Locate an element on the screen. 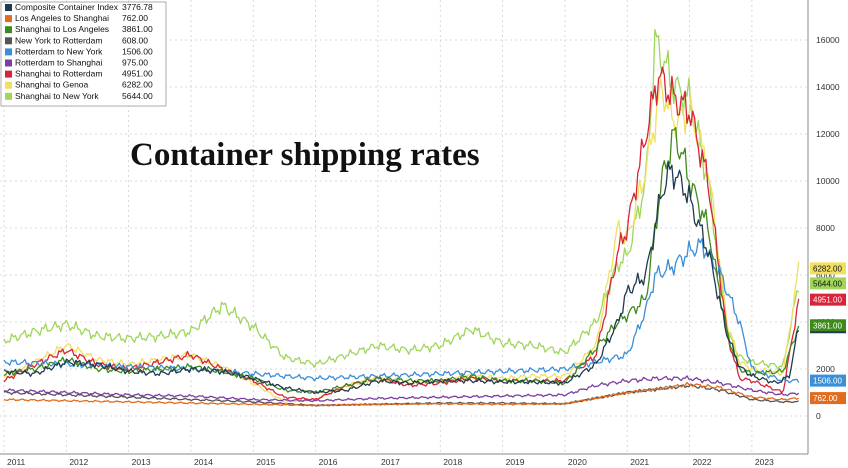 The image size is (848, 468). last-value-tag: 3861.00 is located at coordinates (828, 325).